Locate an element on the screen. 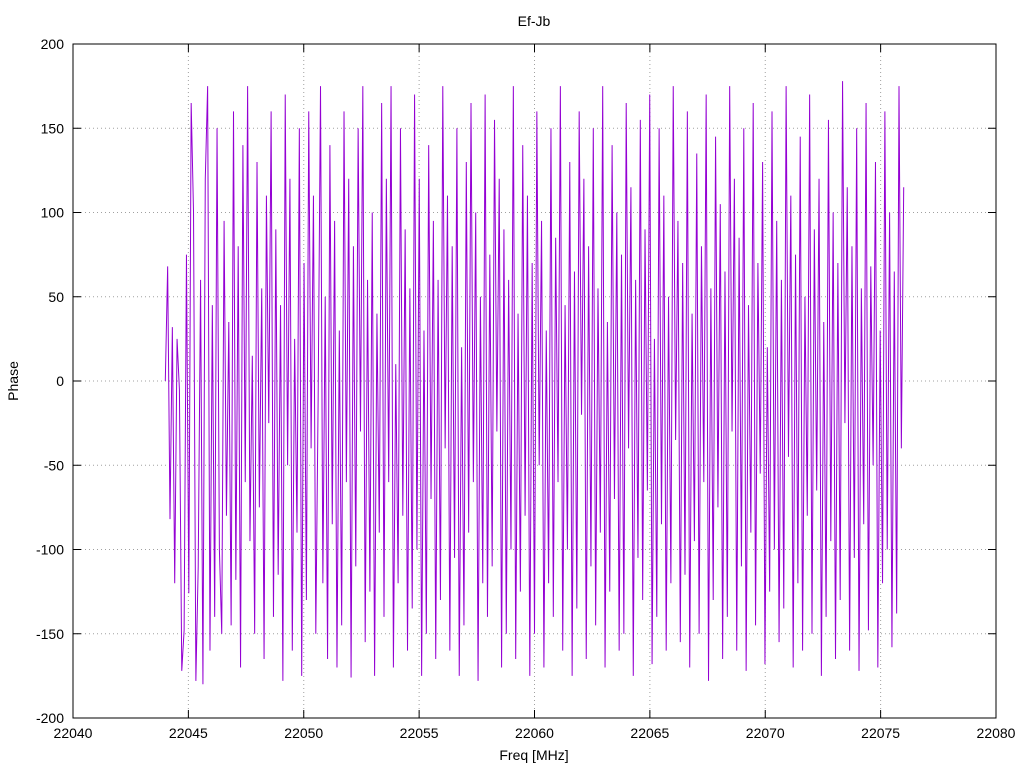  x-tick-label: 22055 is located at coordinates (419, 733).